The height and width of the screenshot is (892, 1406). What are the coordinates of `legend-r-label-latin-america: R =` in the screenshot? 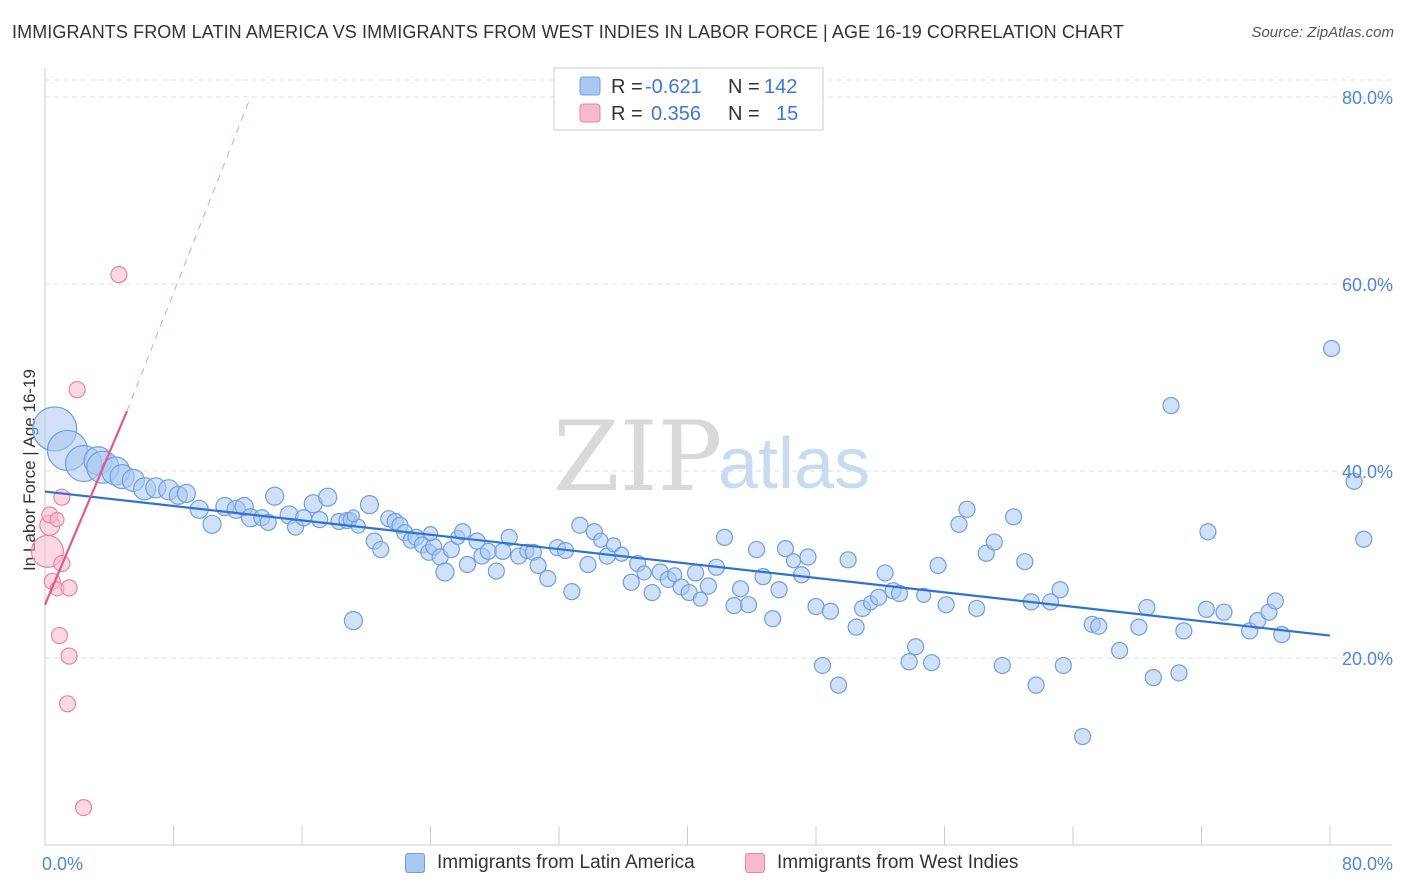 It's located at (627, 87).